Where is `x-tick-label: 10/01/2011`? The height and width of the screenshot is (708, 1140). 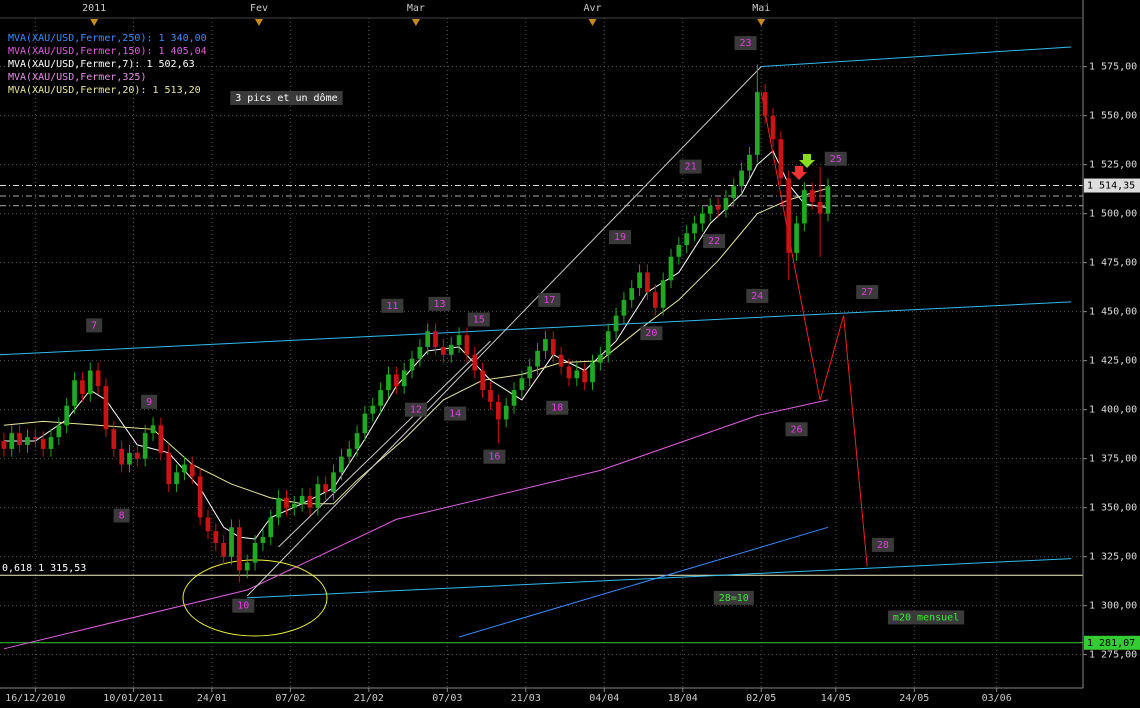
x-tick-label: 10/01/2011 is located at coordinates (133, 698).